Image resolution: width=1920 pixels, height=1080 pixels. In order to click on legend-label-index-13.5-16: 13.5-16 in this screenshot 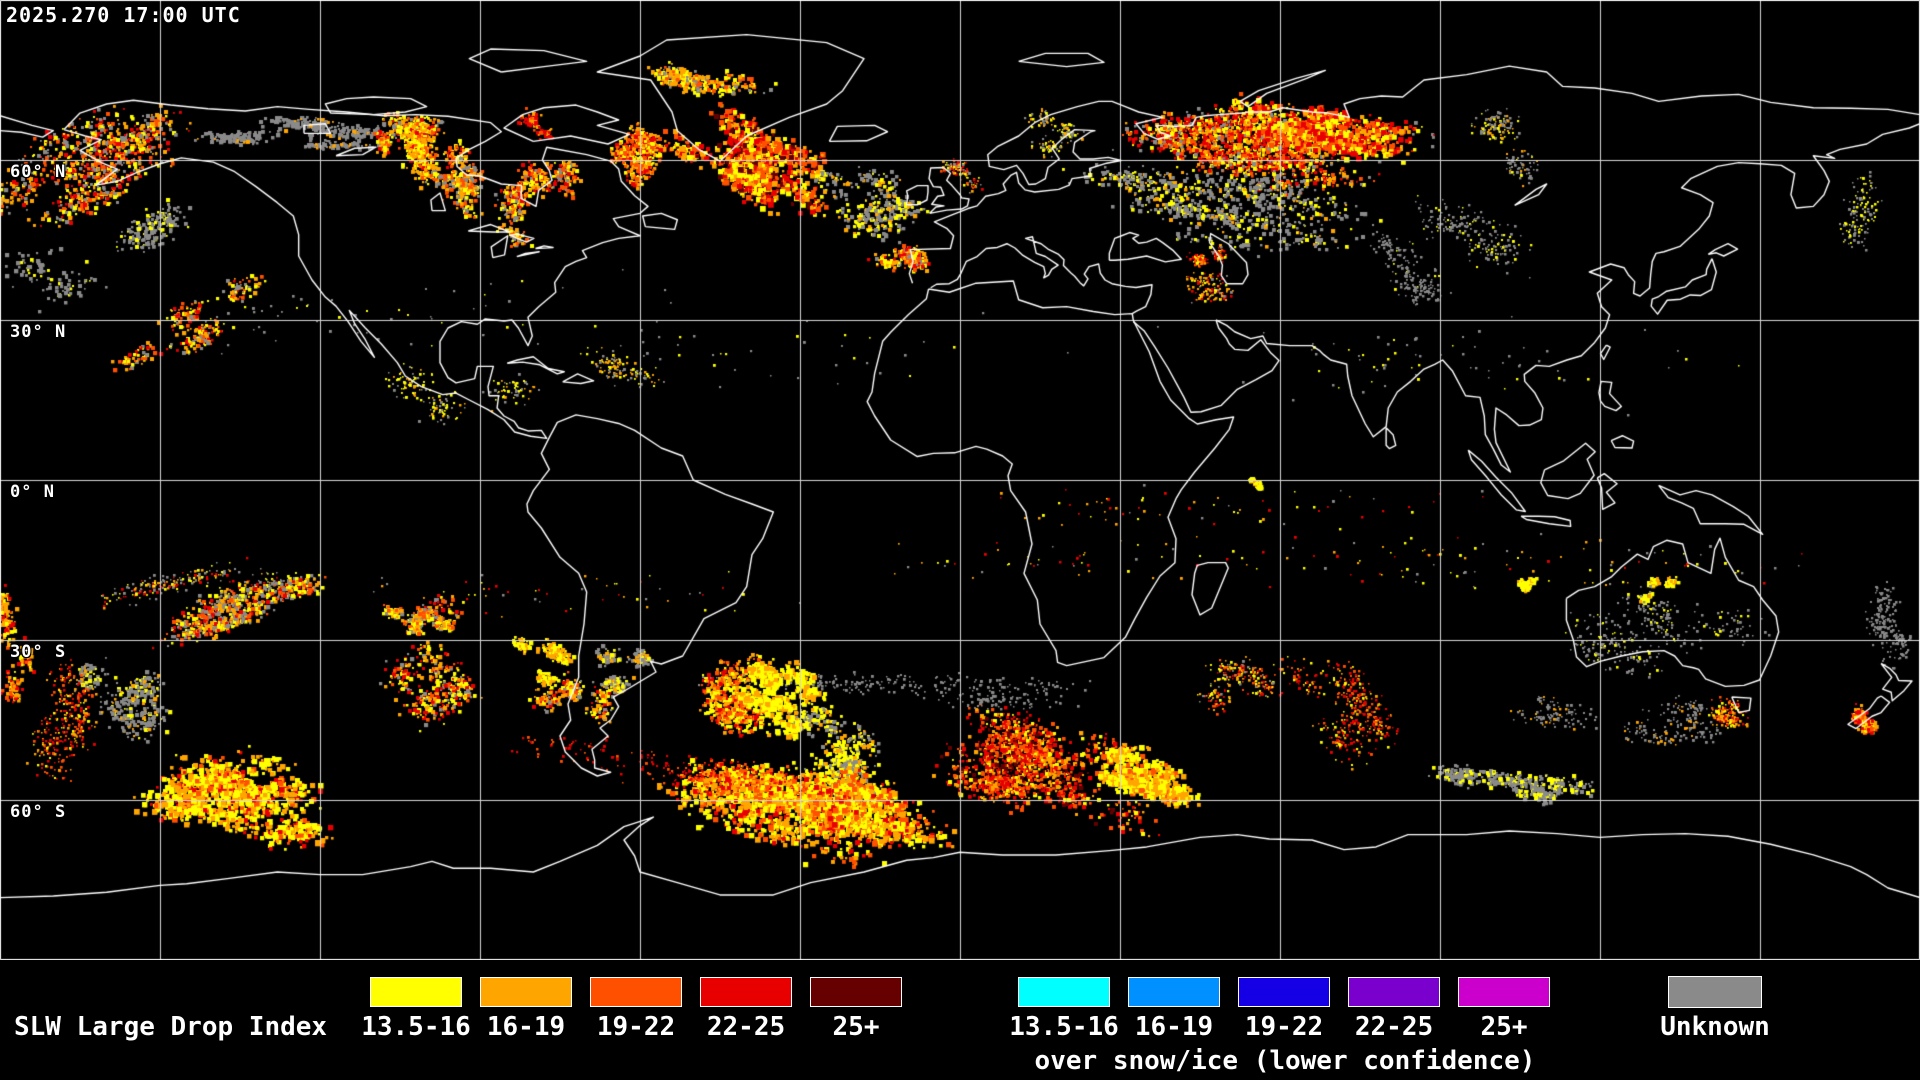, I will do `click(416, 1027)`.